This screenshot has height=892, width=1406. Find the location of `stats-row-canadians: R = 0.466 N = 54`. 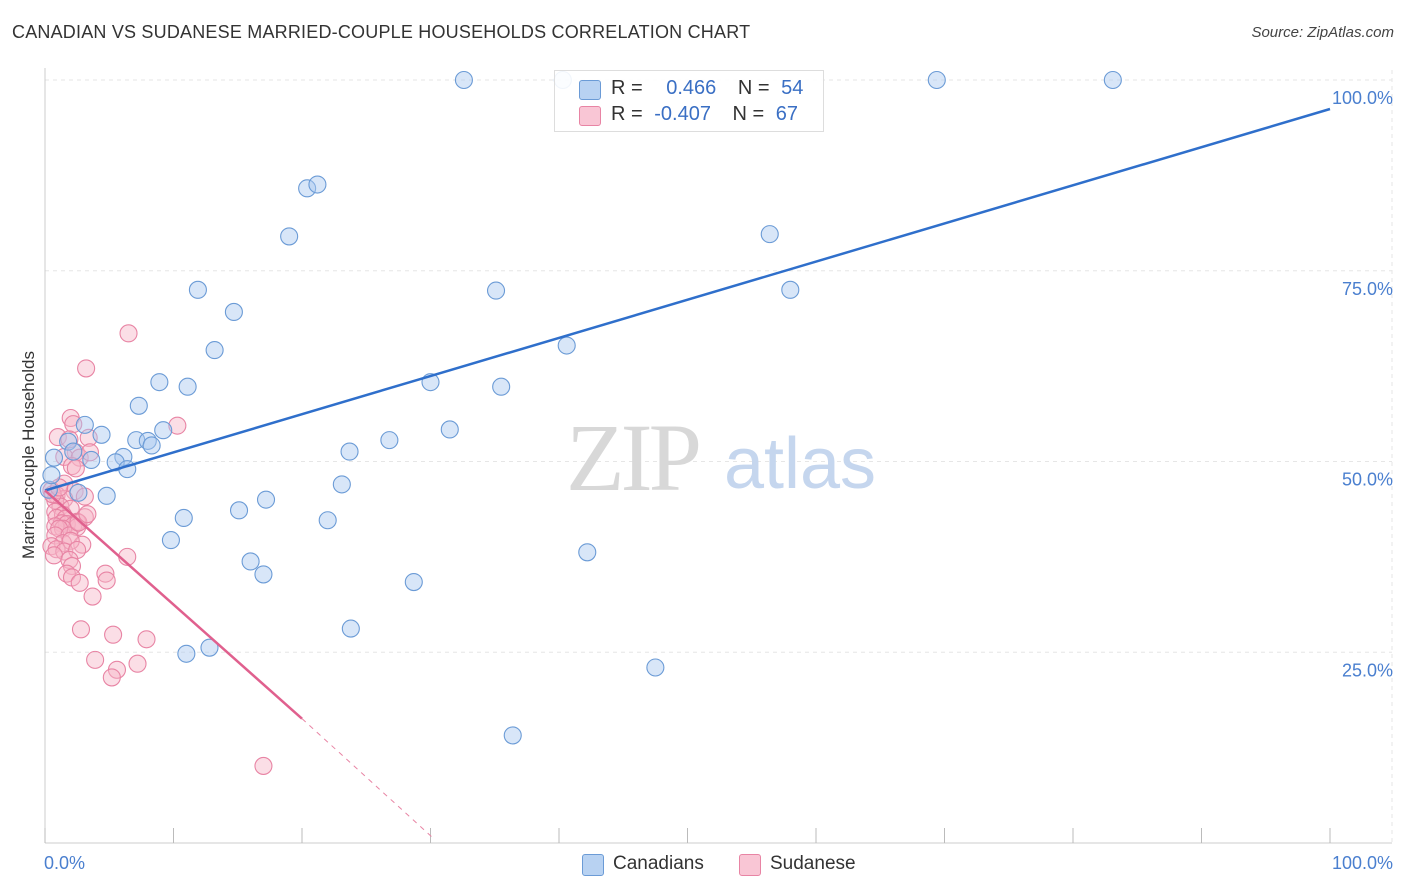

stats-row-canadians: R = 0.466 N = 54 is located at coordinates (691, 90).